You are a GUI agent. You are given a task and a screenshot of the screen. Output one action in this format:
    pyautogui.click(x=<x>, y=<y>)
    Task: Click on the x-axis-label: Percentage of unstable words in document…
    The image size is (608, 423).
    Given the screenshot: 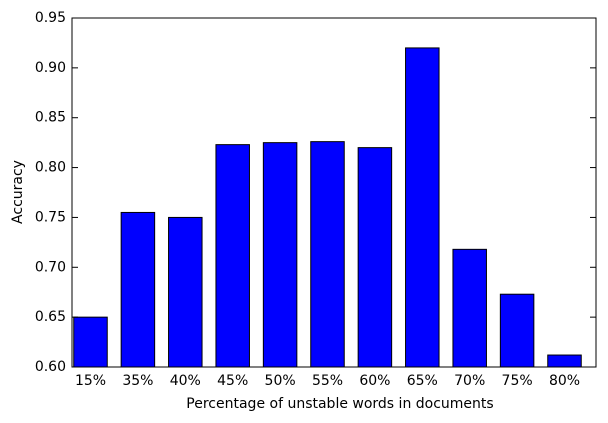 What is the action you would take?
    pyautogui.click(x=339, y=404)
    